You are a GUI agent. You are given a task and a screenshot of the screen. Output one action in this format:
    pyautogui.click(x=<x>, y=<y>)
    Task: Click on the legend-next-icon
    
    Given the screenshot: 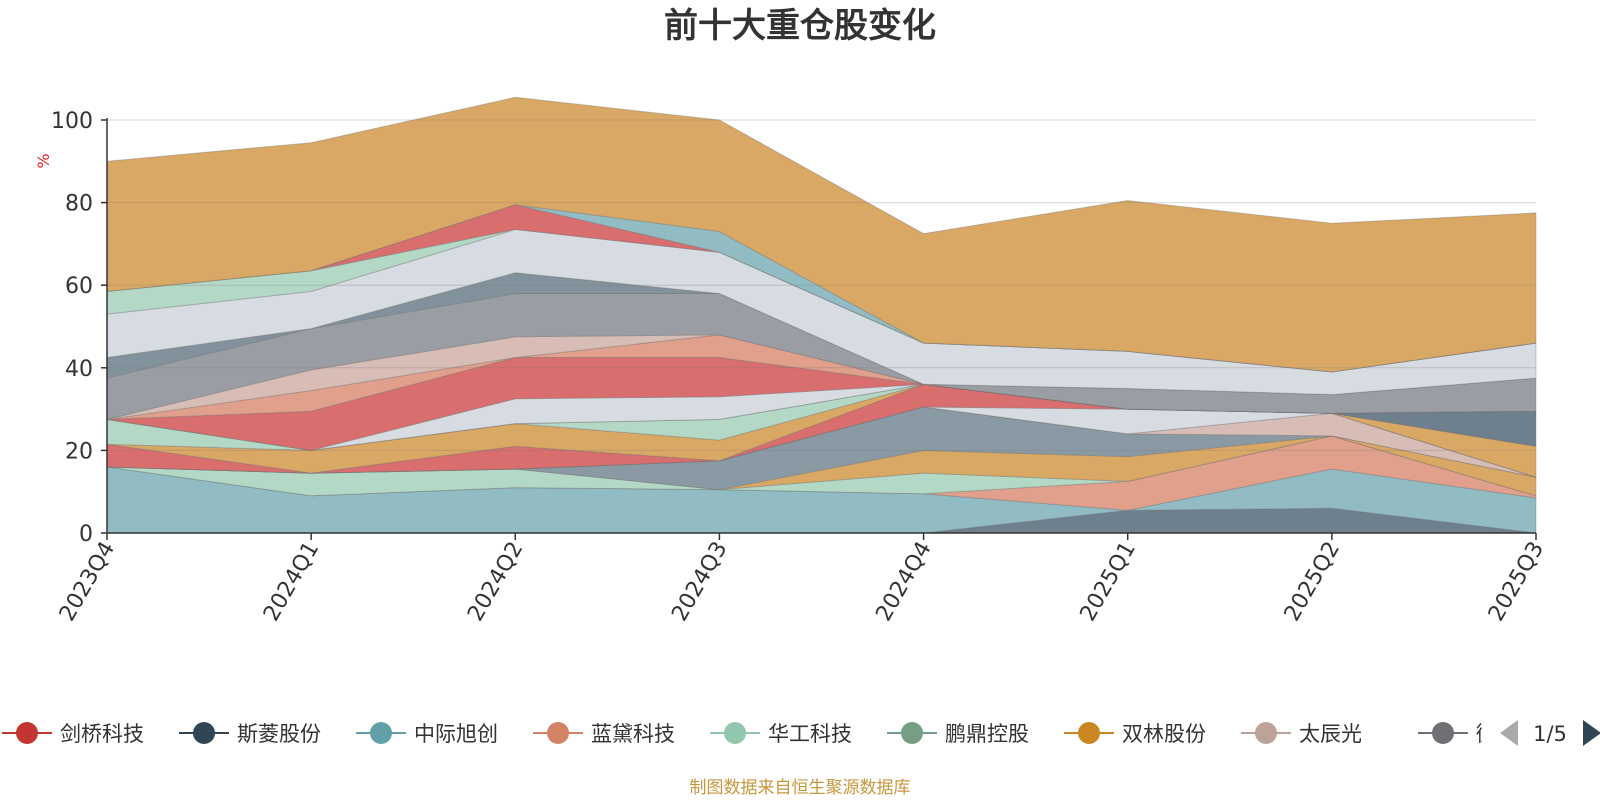 What is the action you would take?
    pyautogui.click(x=1591, y=733)
    